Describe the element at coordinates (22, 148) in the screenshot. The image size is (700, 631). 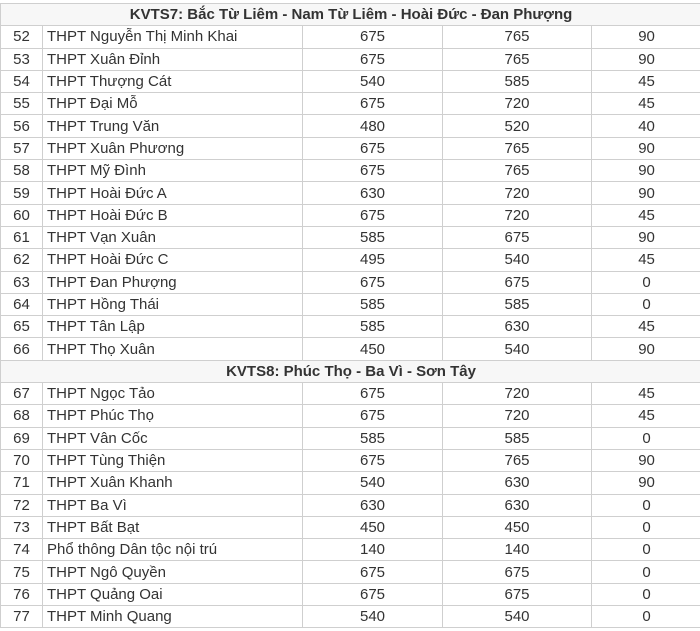
I see `row-number: 57` at that location.